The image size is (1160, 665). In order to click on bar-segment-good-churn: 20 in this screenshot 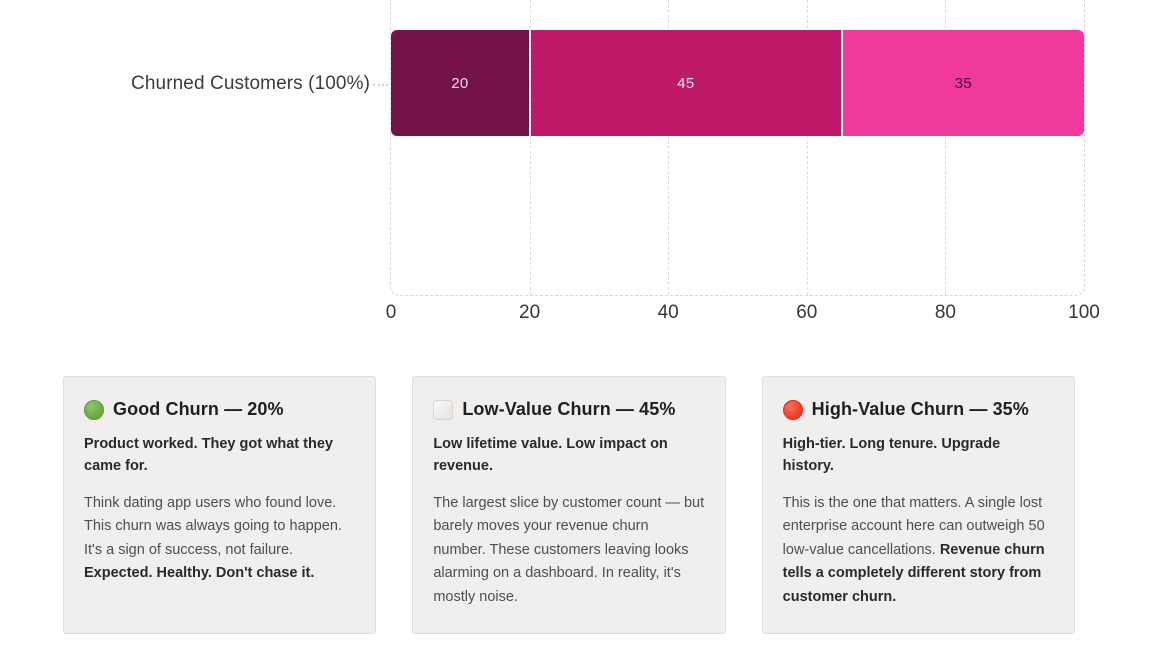, I will do `click(460, 83)`.